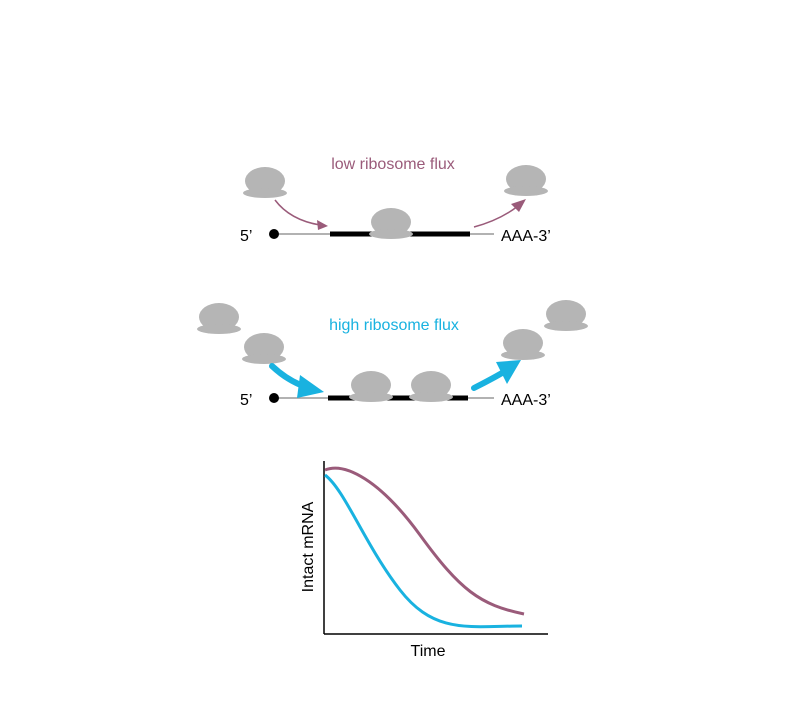 This screenshot has width=800, height=727. I want to click on thick-arrow-out-icon, so click(488, 380).